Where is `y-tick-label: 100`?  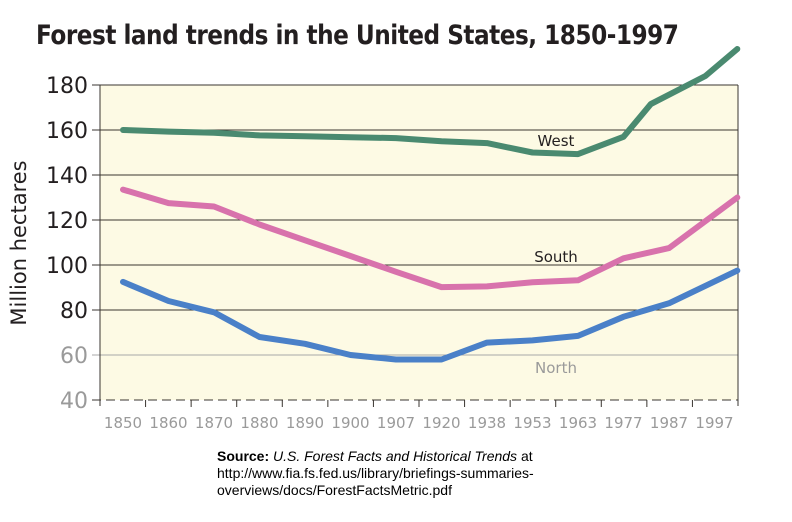 y-tick-label: 100 is located at coordinates (67, 266).